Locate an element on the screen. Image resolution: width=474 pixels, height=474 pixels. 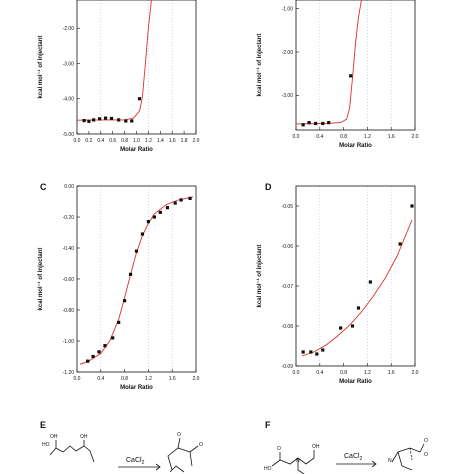
chart-a-xtick-label: 1.4 is located at coordinates (160, 141).